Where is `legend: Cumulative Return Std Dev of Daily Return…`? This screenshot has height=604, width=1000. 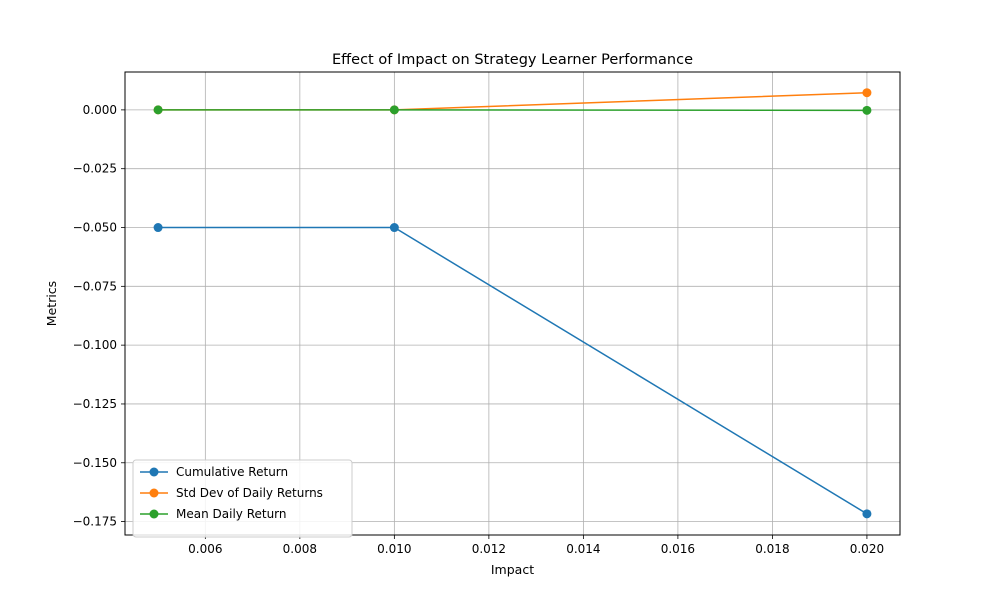 legend: Cumulative Return Std Dev of Daily Return… is located at coordinates (242, 498).